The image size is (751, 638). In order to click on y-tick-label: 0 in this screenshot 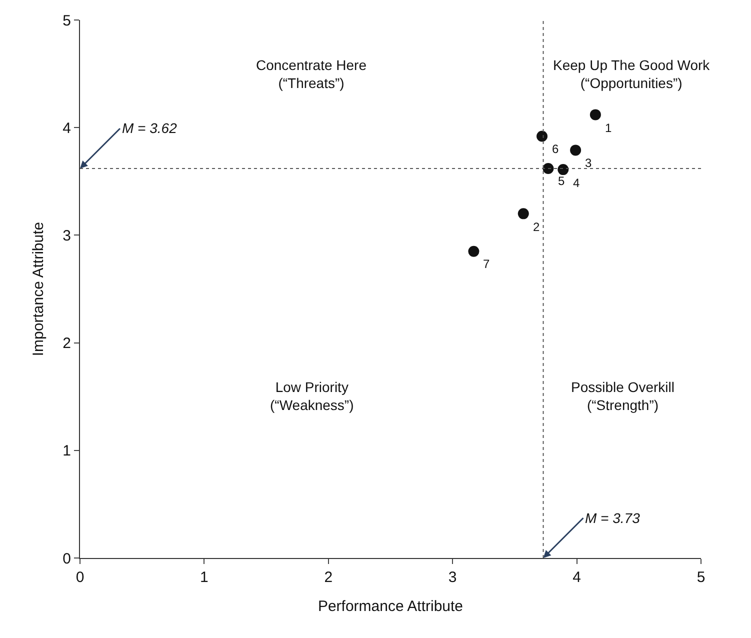, I will do `click(66, 559)`.